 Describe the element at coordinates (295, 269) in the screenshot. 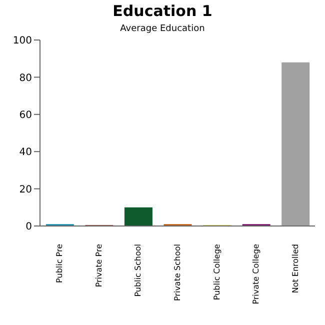

I see `x-tick-label: Not Enrolled` at that location.